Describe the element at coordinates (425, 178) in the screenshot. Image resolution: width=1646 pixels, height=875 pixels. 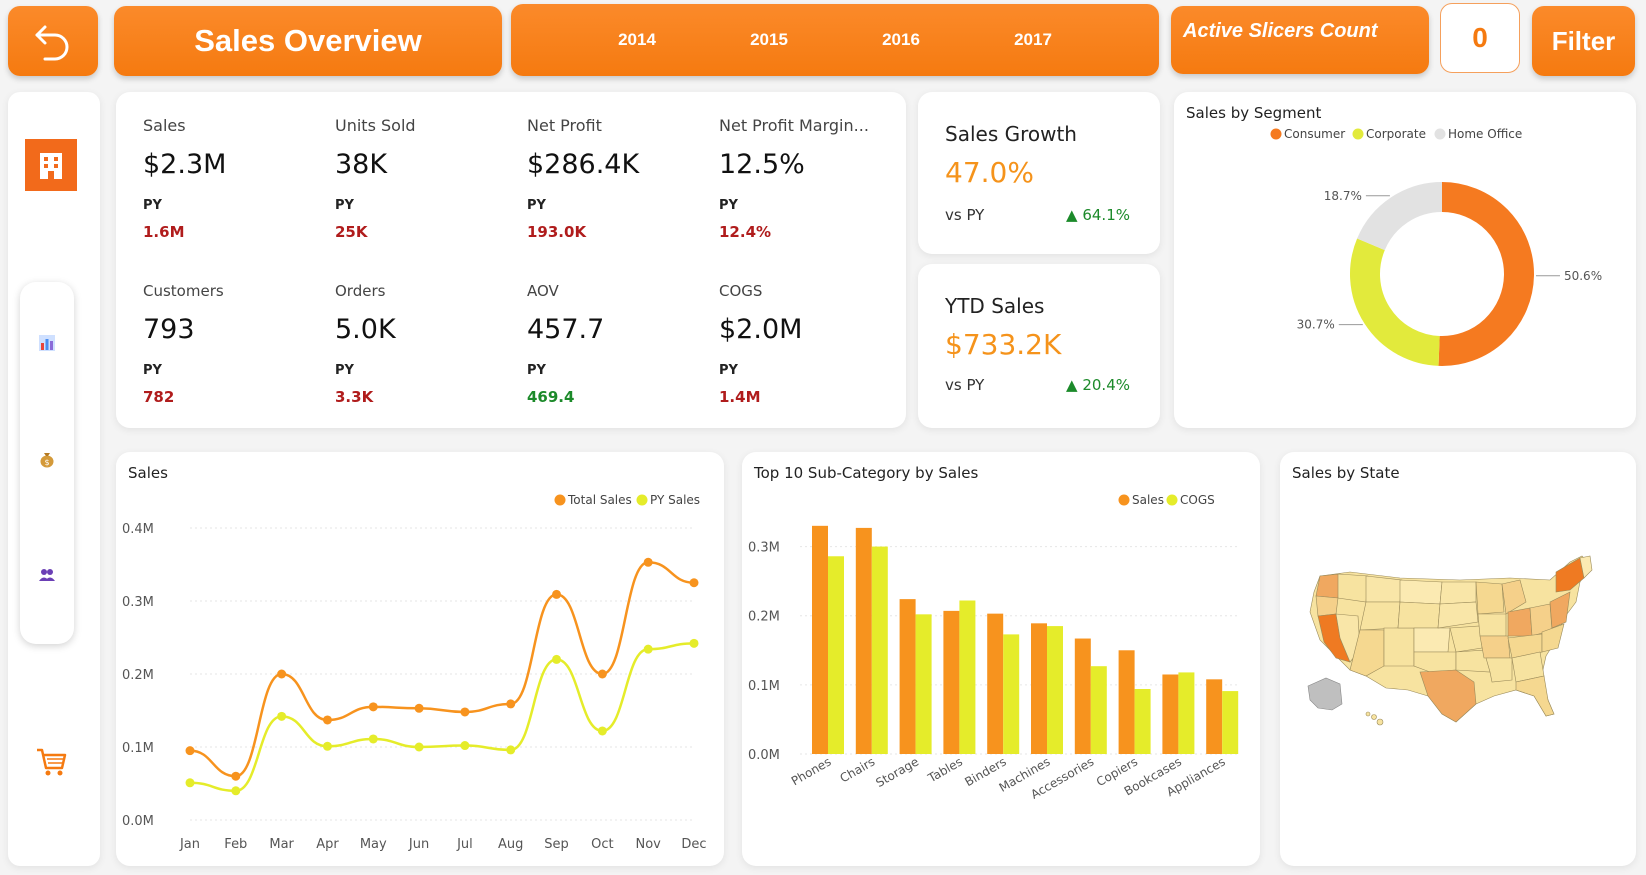
I see `kpi-units-sold: Units Sold 38K PY 25K` at that location.